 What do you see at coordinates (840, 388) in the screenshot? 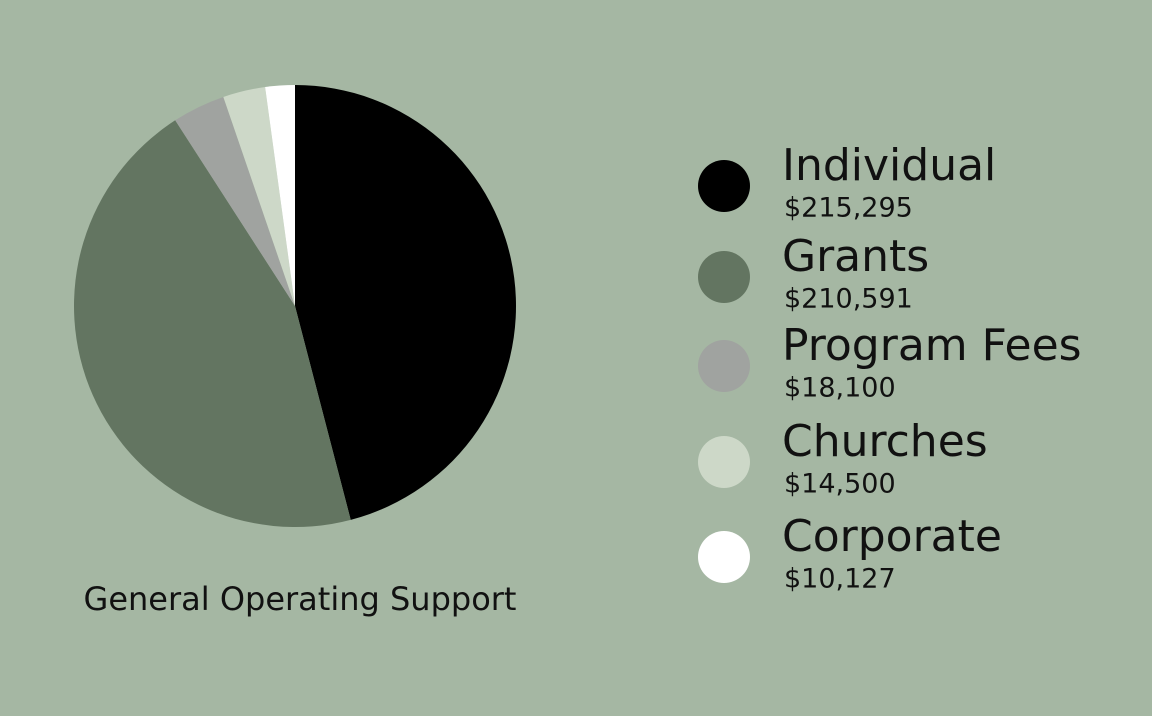
I see `value-label: $18,100` at bounding box center [840, 388].